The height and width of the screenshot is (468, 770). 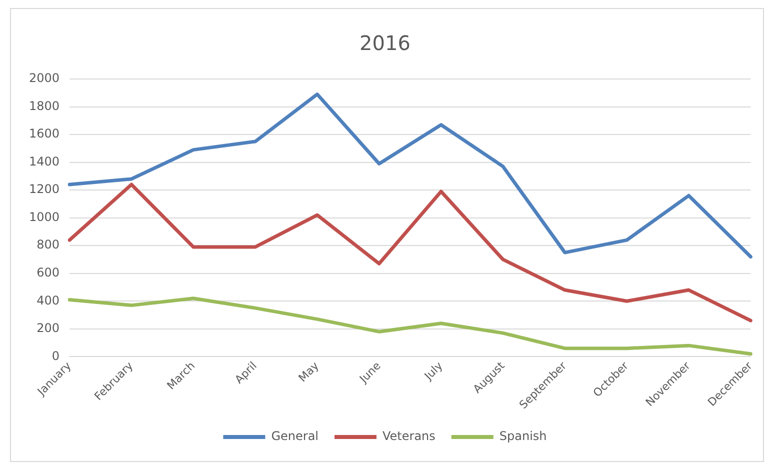 I want to click on y-tick-label: 1200, so click(x=44, y=189).